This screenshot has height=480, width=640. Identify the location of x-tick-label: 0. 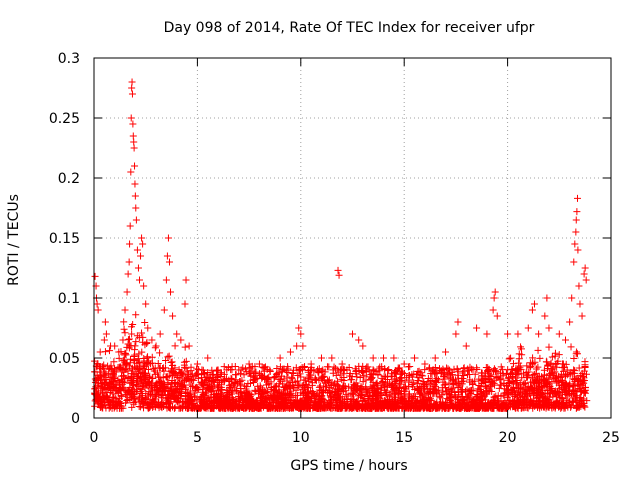
(94, 438).